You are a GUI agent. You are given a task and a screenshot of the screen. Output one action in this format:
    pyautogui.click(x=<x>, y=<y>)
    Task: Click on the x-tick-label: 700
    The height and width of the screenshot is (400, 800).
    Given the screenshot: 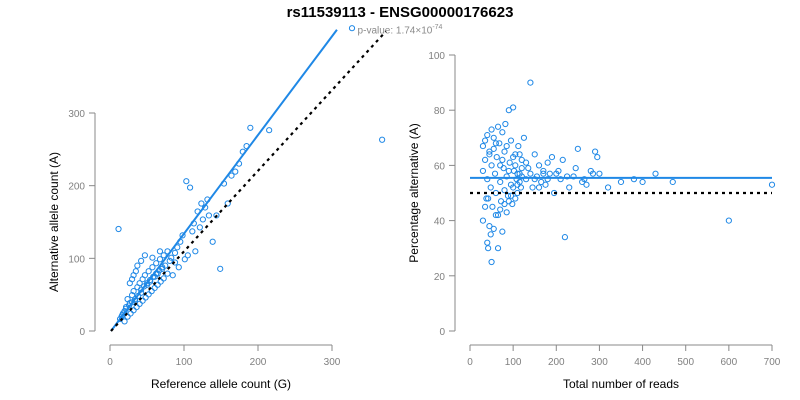 What is the action you would take?
    pyautogui.click(x=772, y=362)
    